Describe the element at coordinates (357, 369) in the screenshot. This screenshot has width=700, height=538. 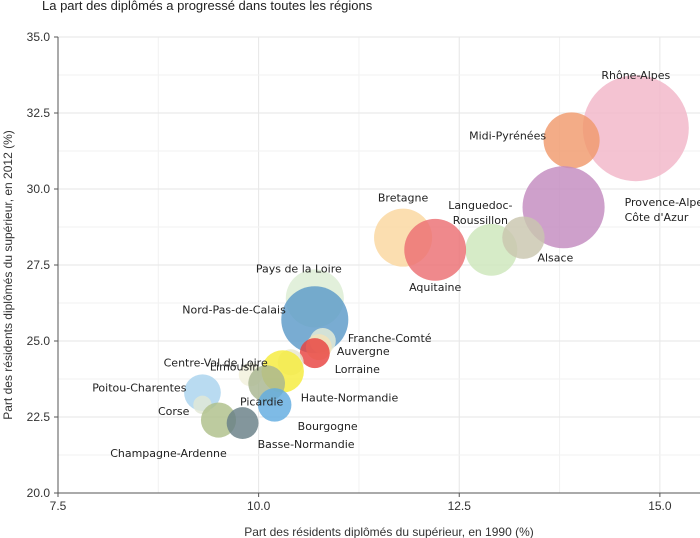
I see `bubble-label: Lorraine` at that location.